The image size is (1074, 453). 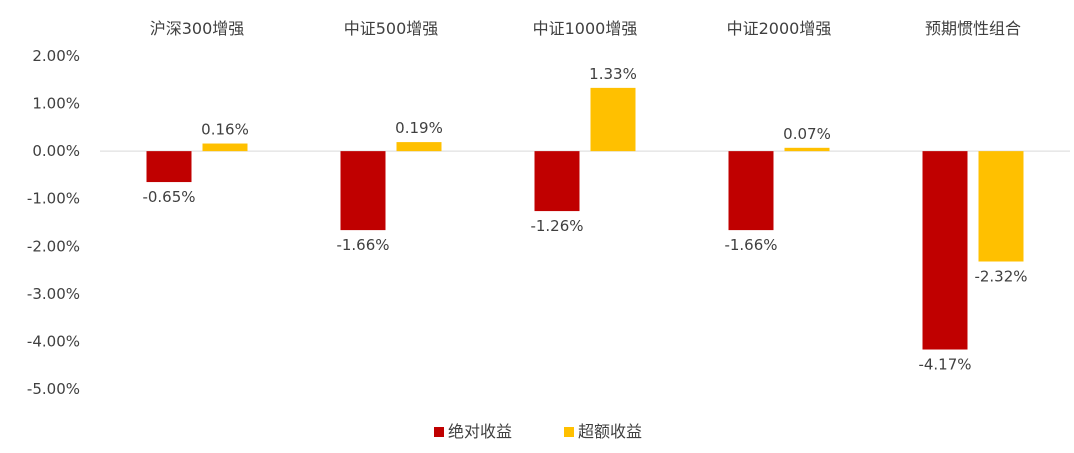 I want to click on data-label: 0.19%, so click(x=419, y=128).